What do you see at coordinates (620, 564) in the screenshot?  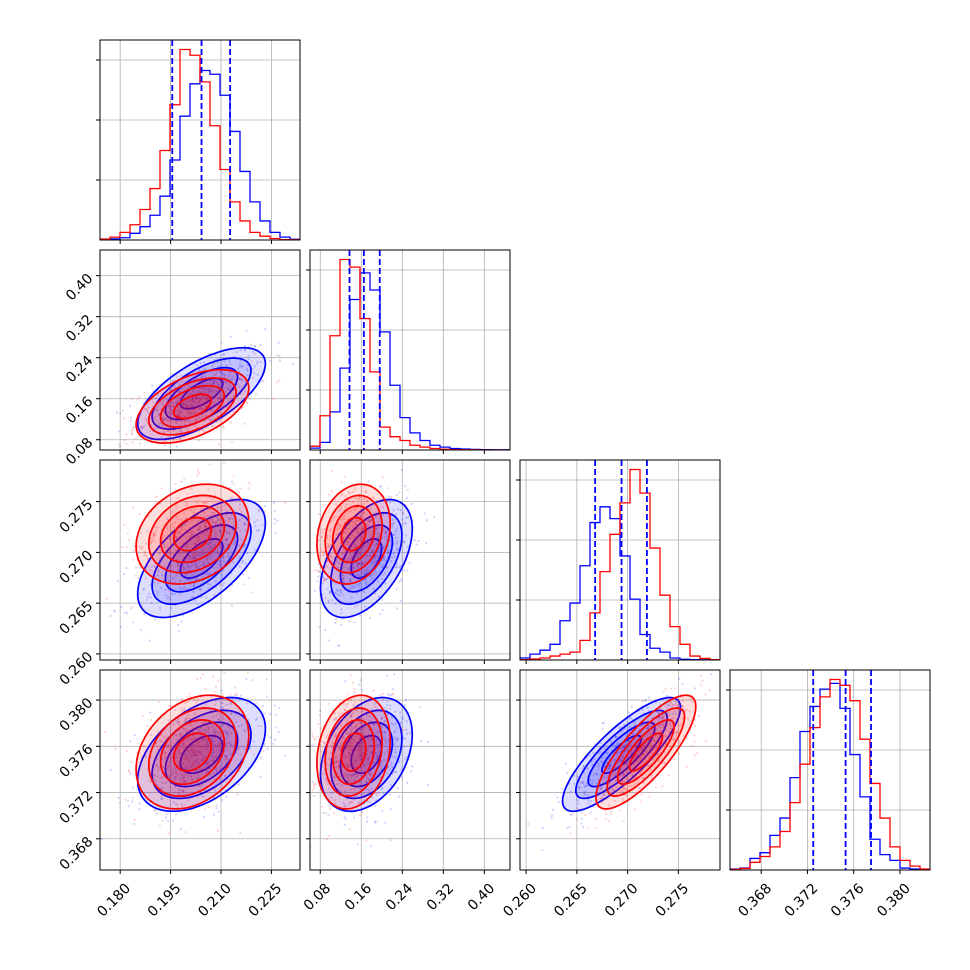 I see `histogram-step-red` at bounding box center [620, 564].